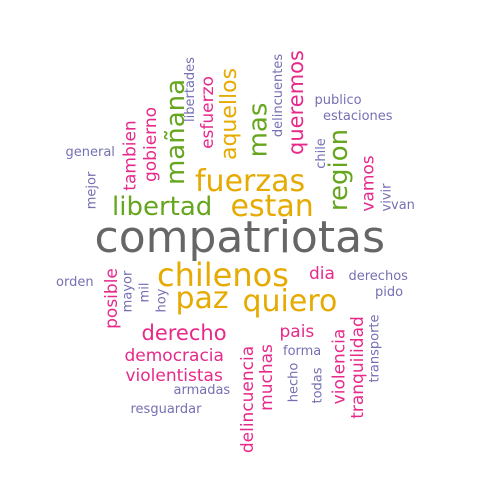  Describe the element at coordinates (111, 298) in the screenshot. I see `word-posible: posible` at that location.